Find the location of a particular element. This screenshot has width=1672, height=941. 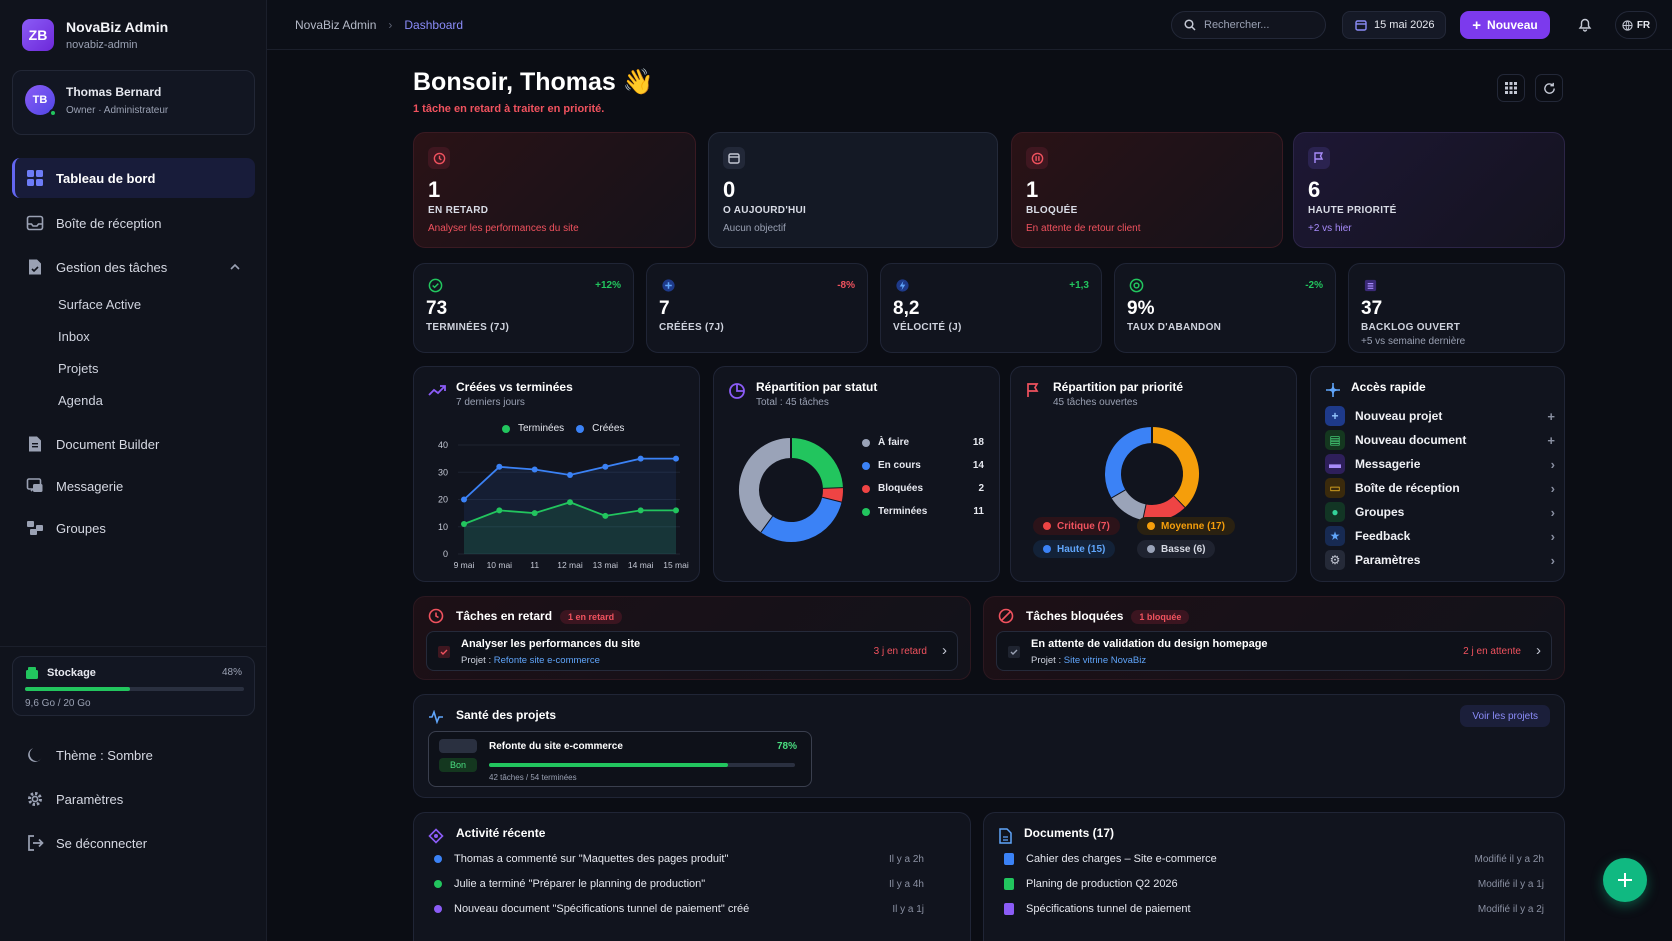

page-title: Bonsoir, Thomas 👋 is located at coordinates (533, 82).